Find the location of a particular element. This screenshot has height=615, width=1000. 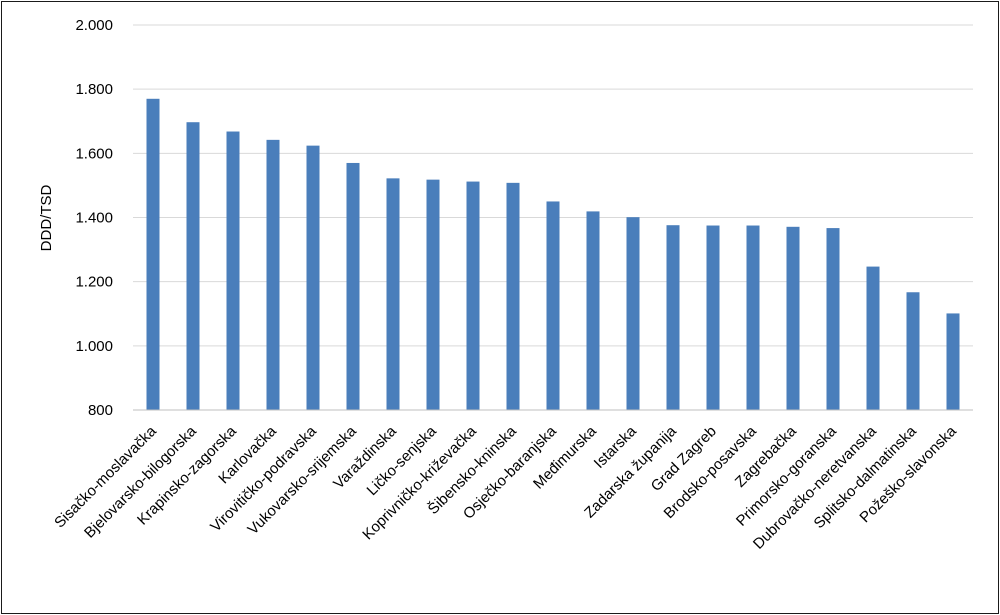

y-tick-labels: 800 1.000 1.200 1.400 1.600 1.800 2.000 is located at coordinates (94, 218).